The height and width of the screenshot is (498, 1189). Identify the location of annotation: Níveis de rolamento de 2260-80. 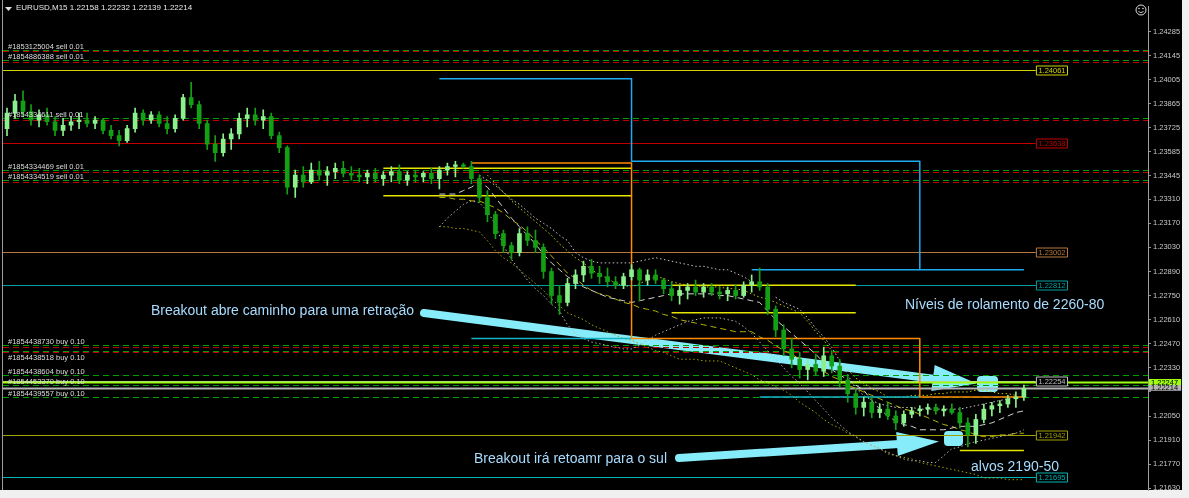
(1005, 304).